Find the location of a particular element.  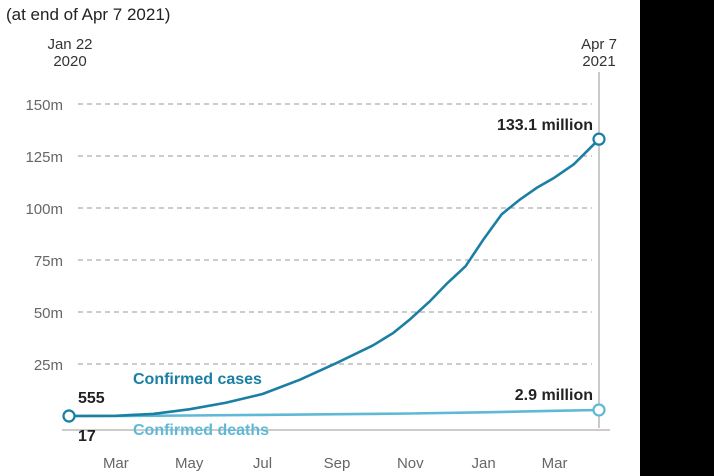

deaths-series-label: Confirmed deaths is located at coordinates (201, 430).